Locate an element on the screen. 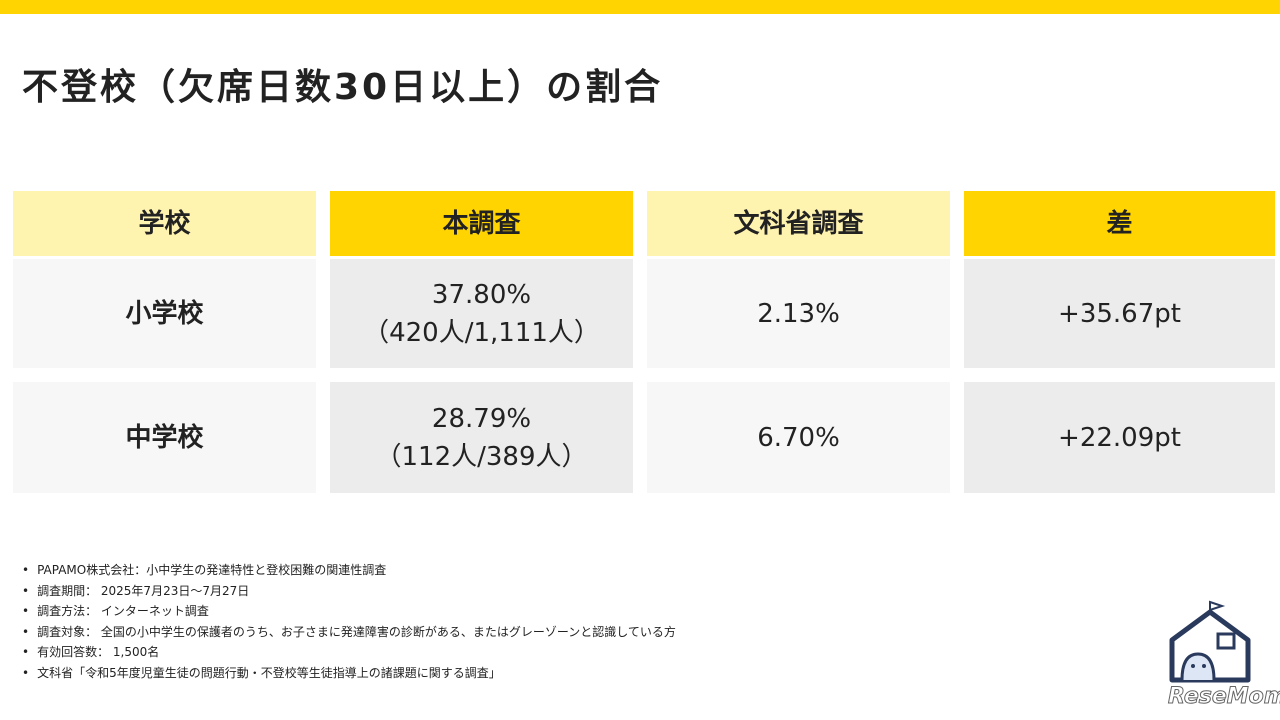 Image resolution: width=1280 pixels, height=720 pixels. cell-line: 28.79% is located at coordinates (481, 418).